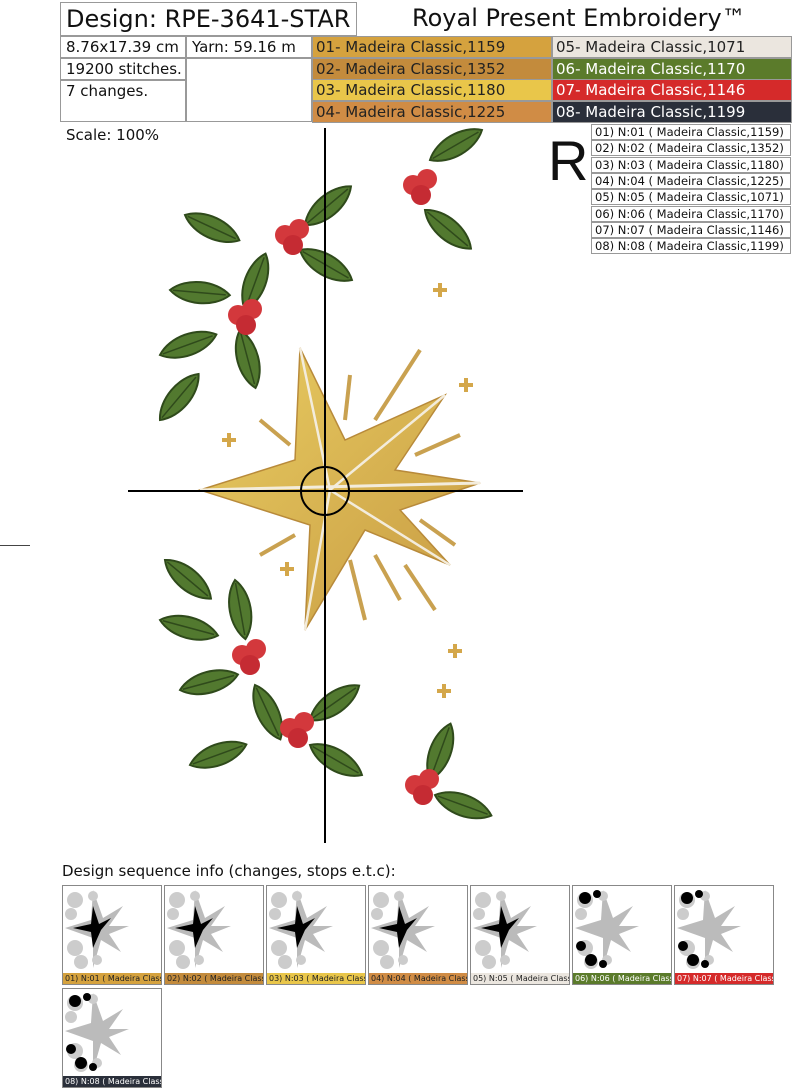 The width and height of the screenshot is (794, 1091). What do you see at coordinates (691, 180) in the screenshot?
I see `thread-entry: 04) N:04 ( Madeira Classic,1225)` at bounding box center [691, 180].